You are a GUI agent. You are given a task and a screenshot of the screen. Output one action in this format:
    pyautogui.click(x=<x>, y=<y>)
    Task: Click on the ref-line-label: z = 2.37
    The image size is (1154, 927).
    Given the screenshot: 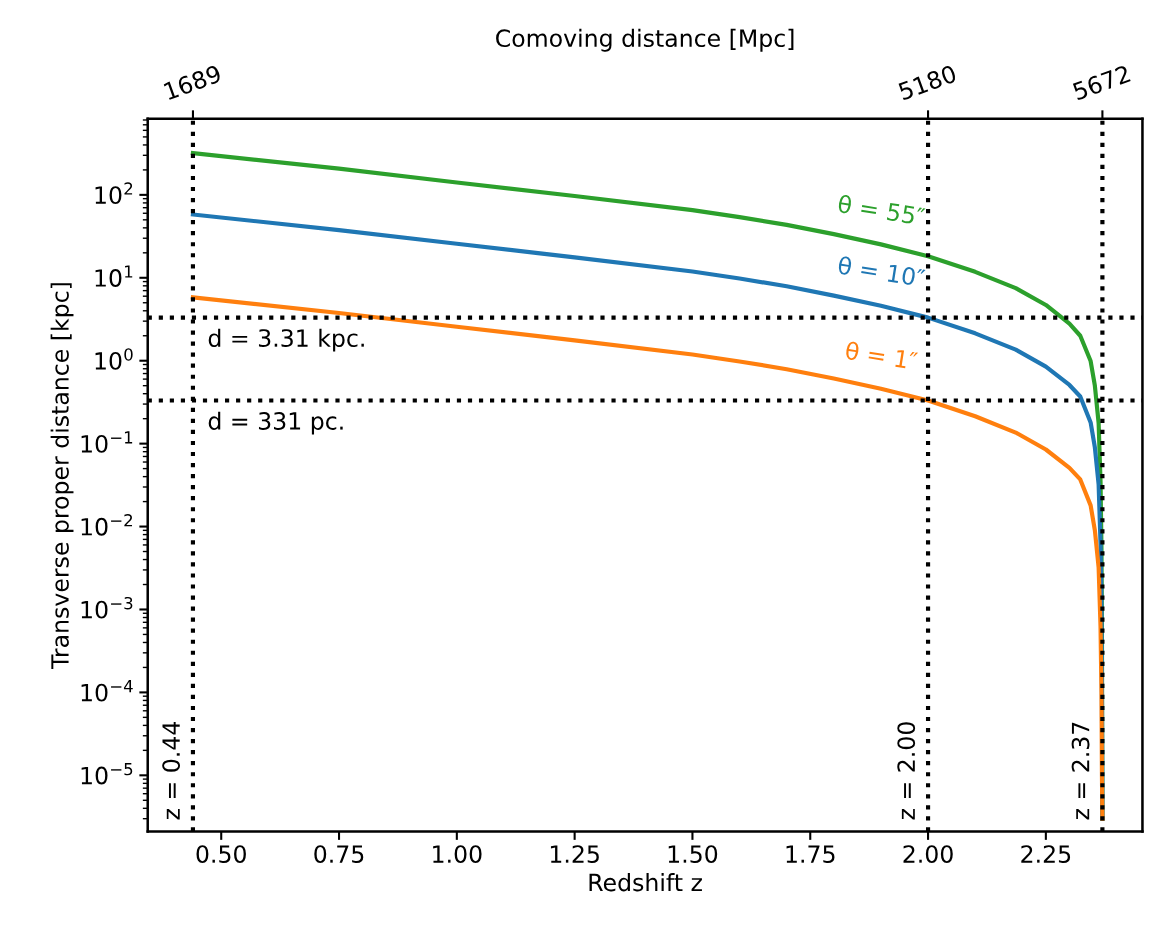 What is the action you would take?
    pyautogui.click(x=1080, y=771)
    